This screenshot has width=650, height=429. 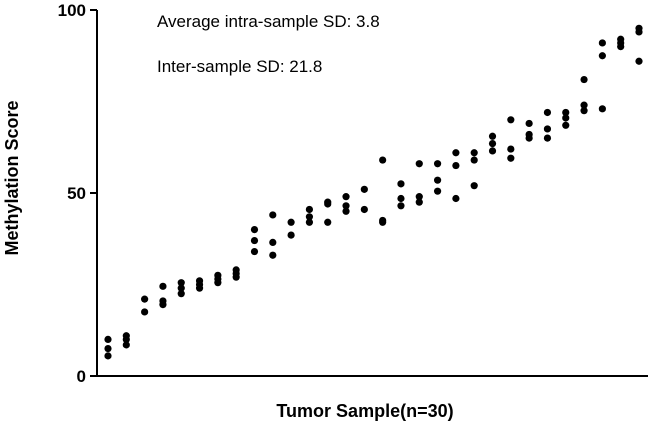 I want to click on x-axis-title: Tumor Sample(n=30), so click(x=364, y=411).